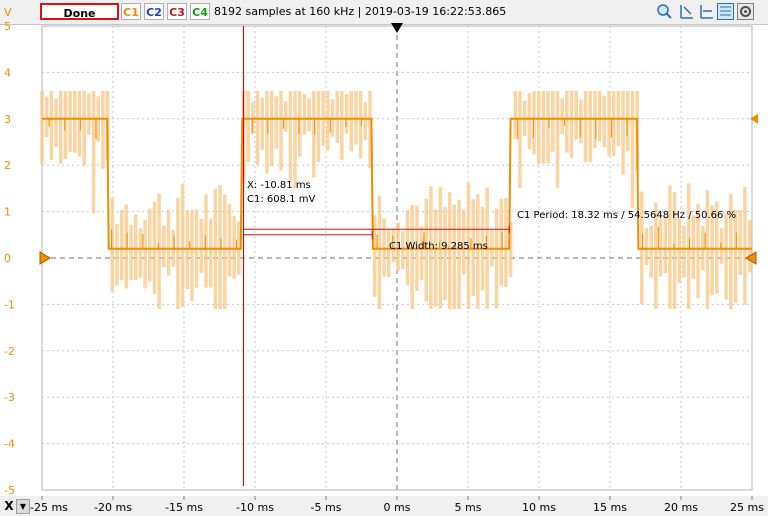 Image resolution: width=768 pixels, height=516 pixels. I want to click on channel-c2-button: C2, so click(154, 11).